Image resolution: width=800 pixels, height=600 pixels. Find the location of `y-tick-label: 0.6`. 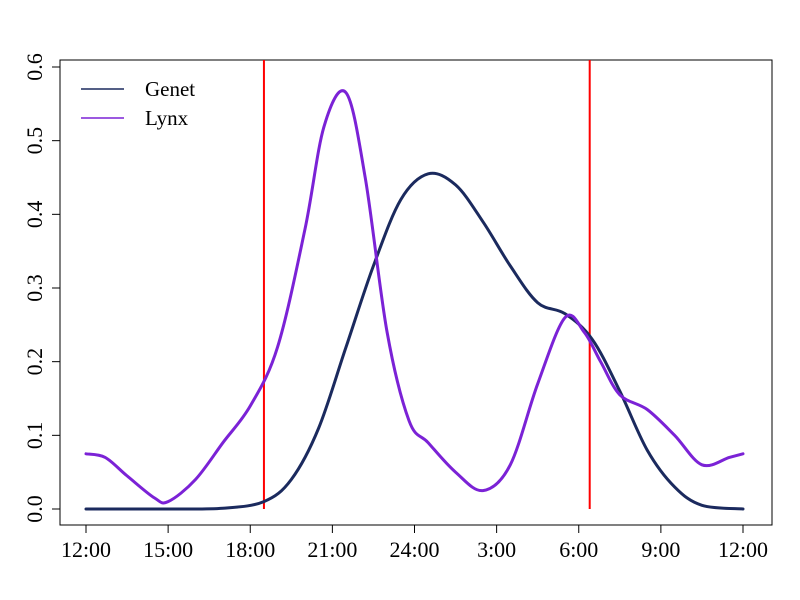

y-tick-label: 0.6 is located at coordinates (34, 67).